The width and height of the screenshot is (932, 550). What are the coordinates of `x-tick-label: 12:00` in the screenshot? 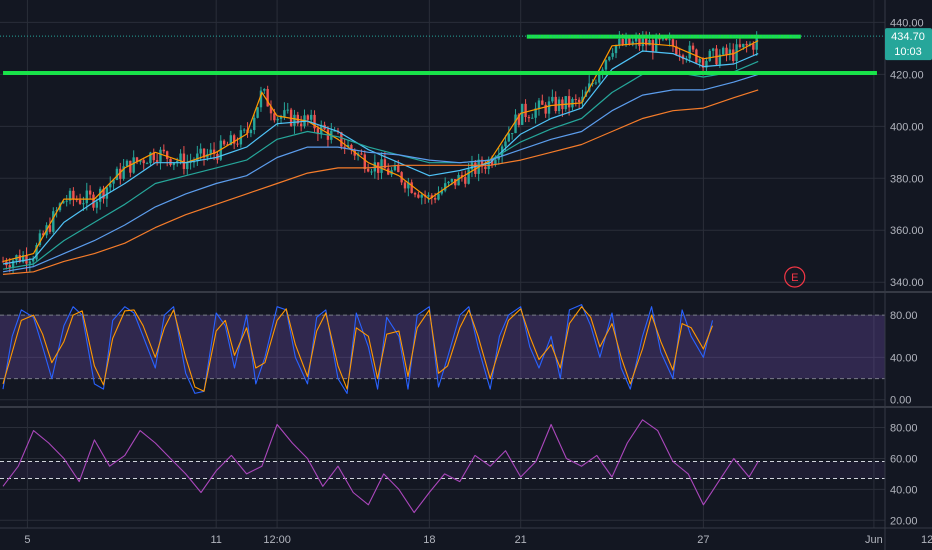 It's located at (277, 540).